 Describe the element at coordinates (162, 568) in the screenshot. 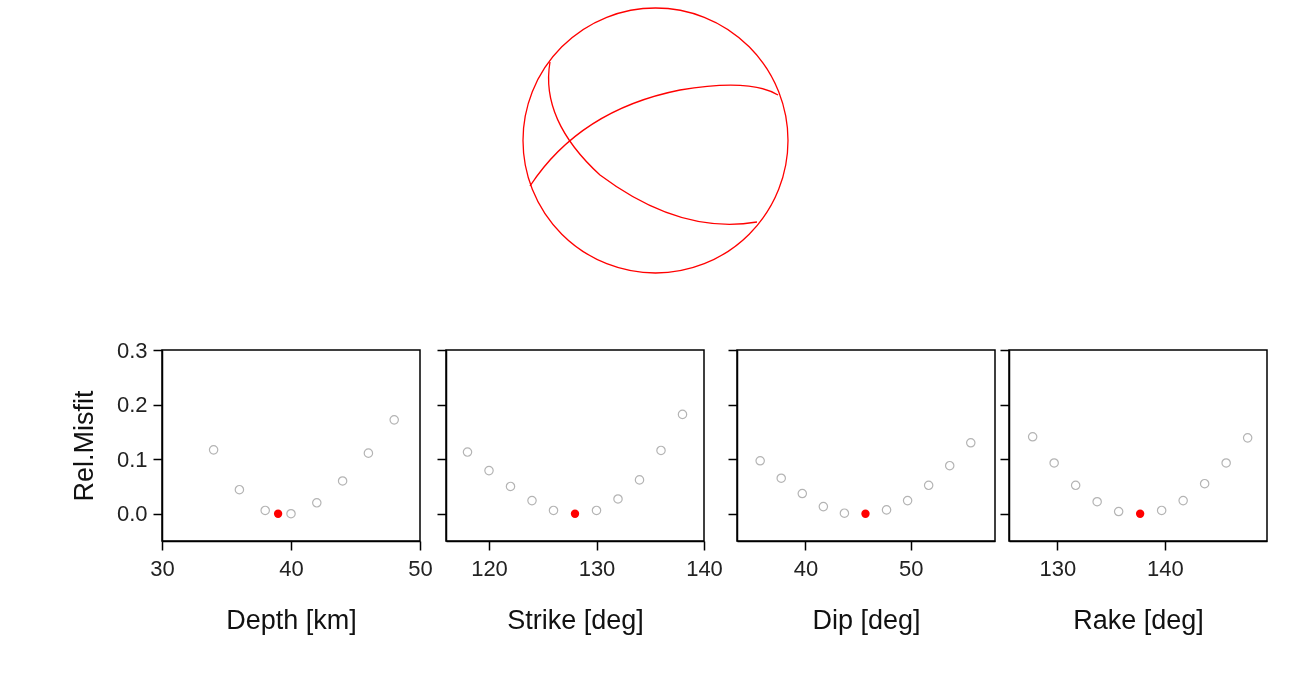

I see `x-tick-label: 30` at that location.